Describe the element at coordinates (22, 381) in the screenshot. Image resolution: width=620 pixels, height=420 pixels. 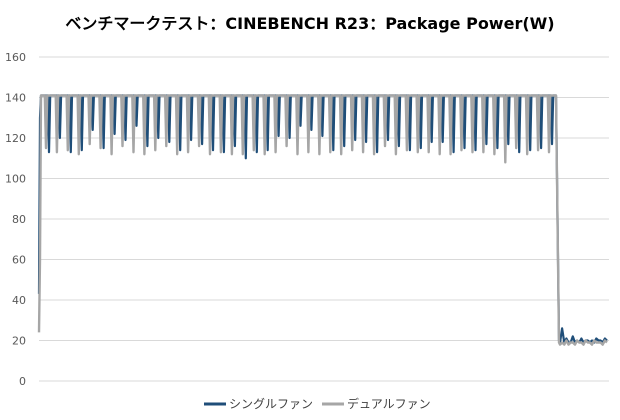
I see `y-tick-label-0: 0` at that location.